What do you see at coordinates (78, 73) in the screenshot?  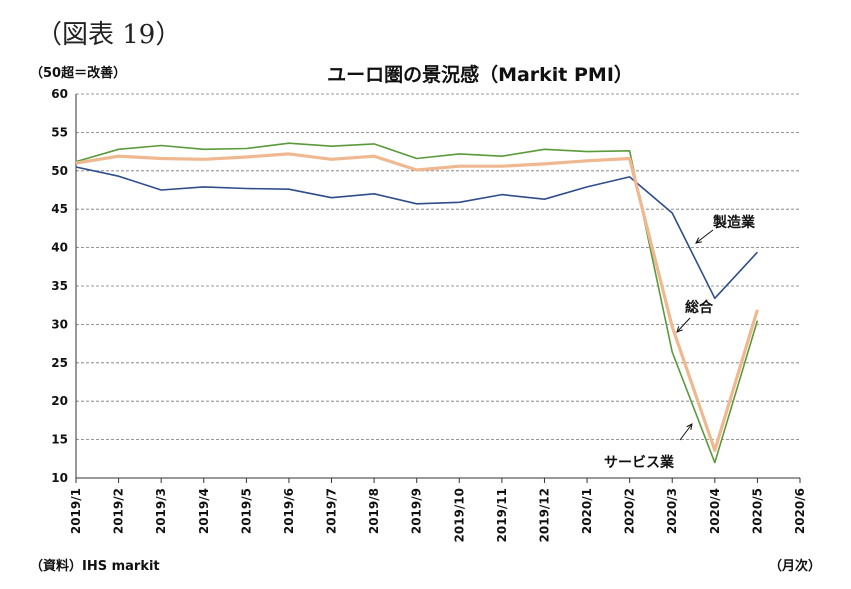 I see `unit-note: （50超＝改善）` at bounding box center [78, 73].